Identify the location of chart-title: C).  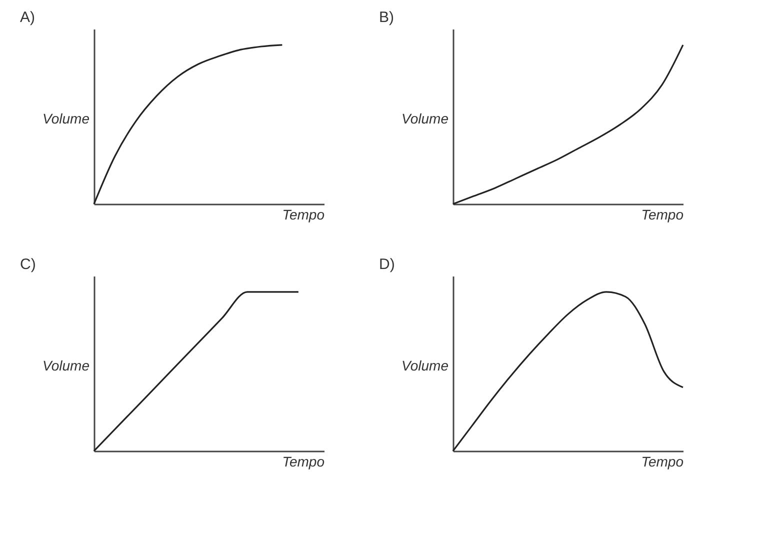
(28, 264).